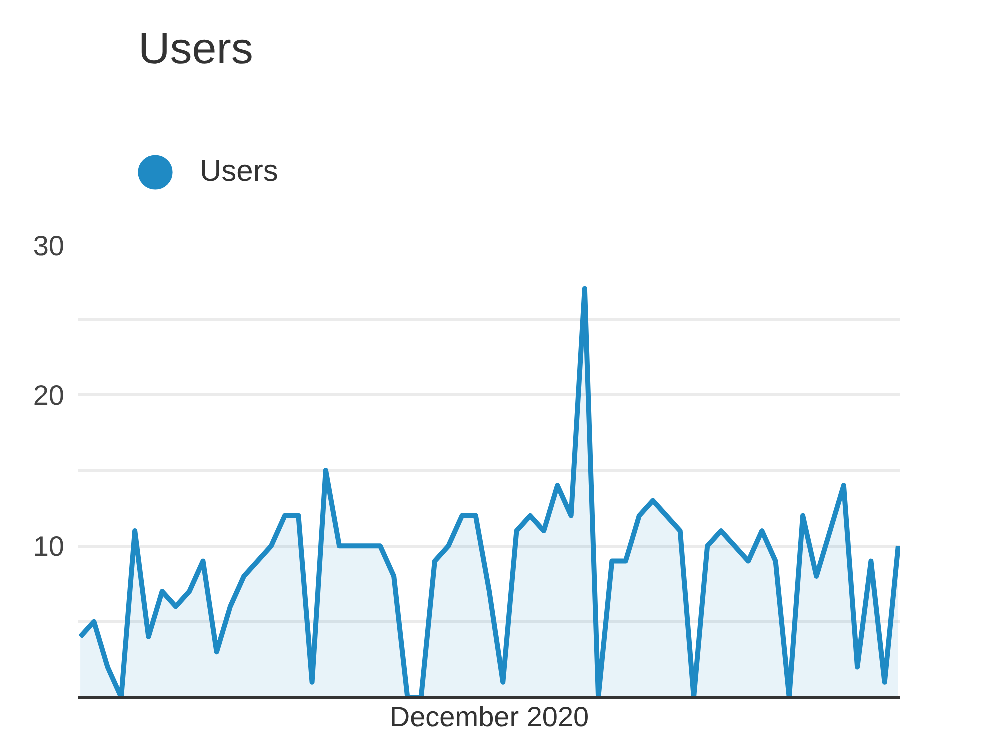 The height and width of the screenshot is (749, 1000). I want to click on legend-label: Users, so click(239, 172).